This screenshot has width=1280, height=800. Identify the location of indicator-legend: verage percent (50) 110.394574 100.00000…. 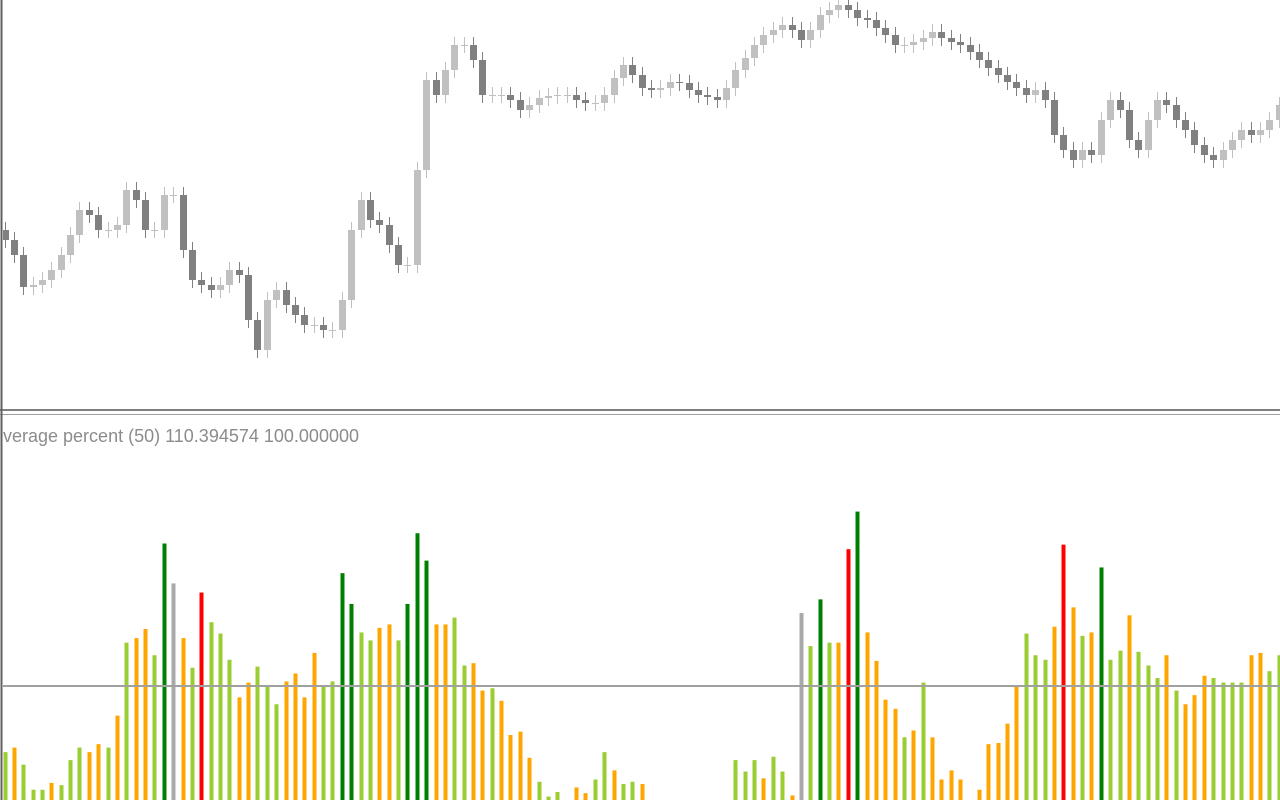
(181, 436).